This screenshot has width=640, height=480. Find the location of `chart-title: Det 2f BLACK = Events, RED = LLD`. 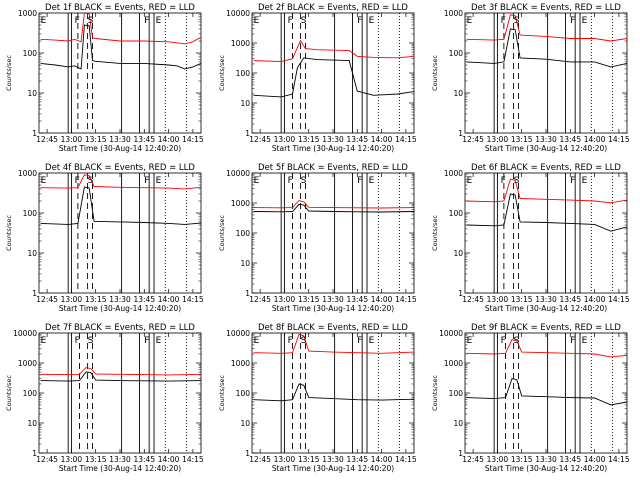

chart-title: Det 2f BLACK = Events, RED = LLD is located at coordinates (333, 8).